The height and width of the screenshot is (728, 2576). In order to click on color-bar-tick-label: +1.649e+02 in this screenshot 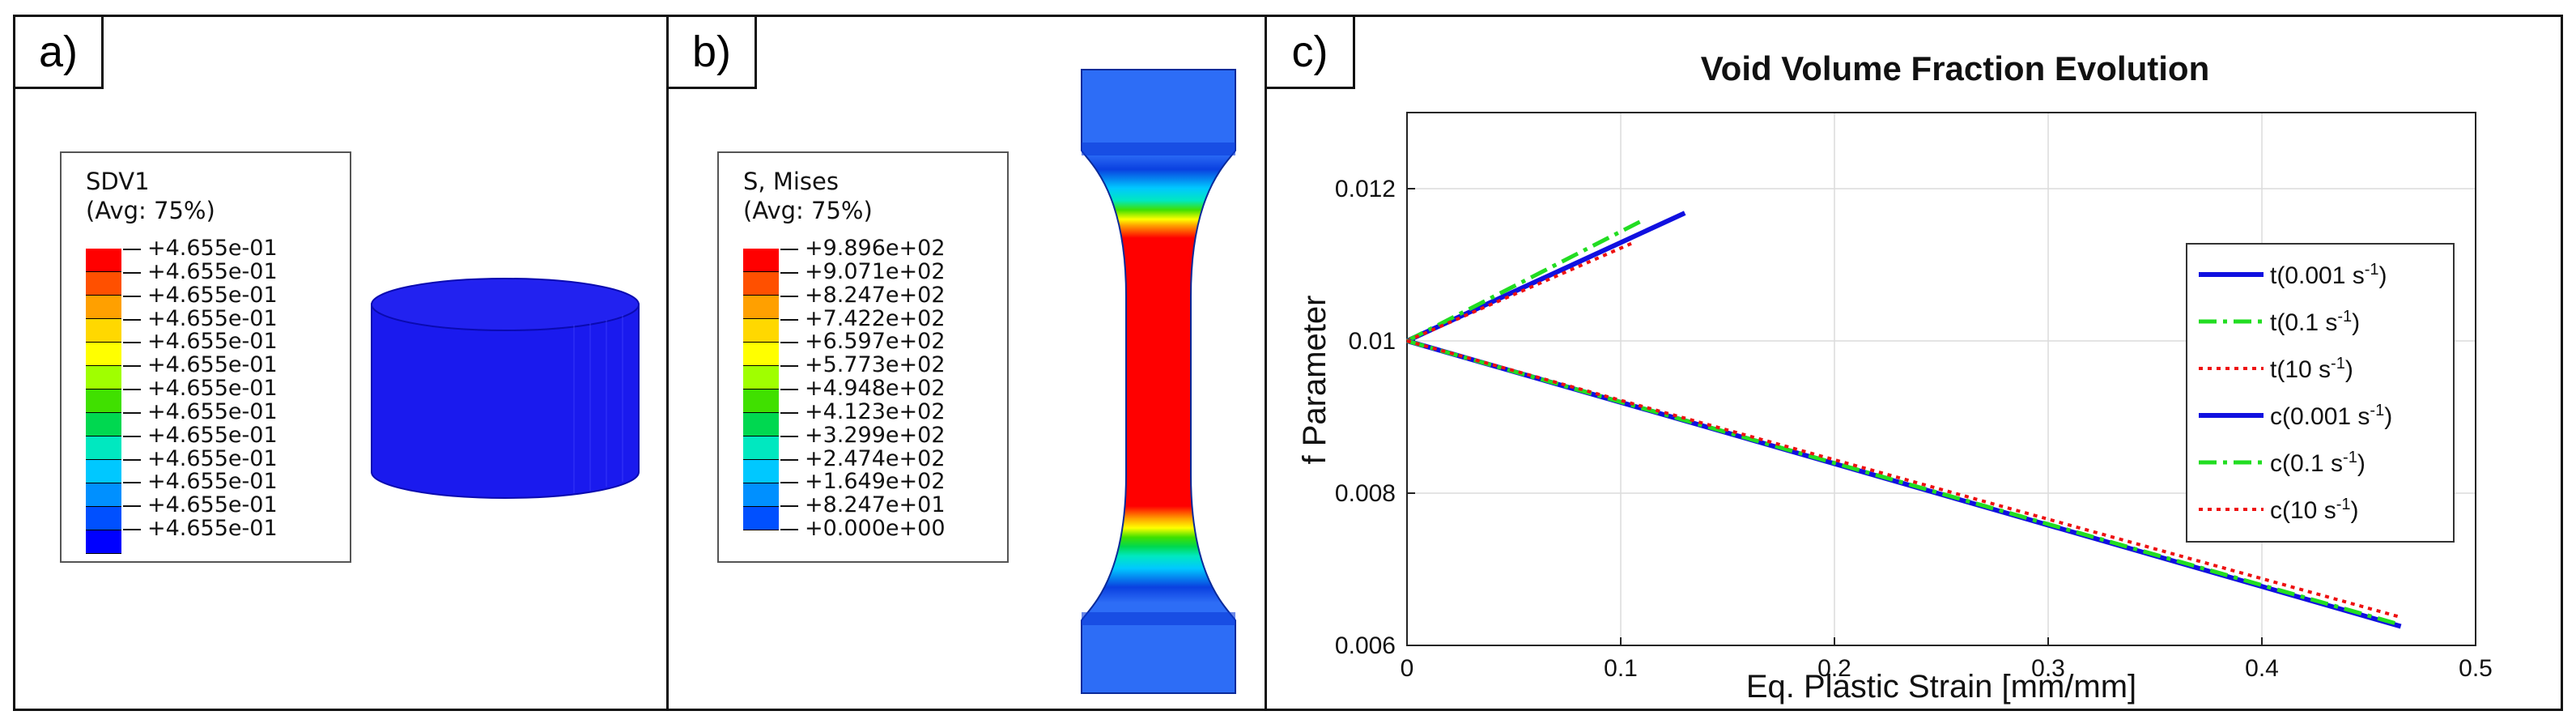, I will do `click(863, 482)`.